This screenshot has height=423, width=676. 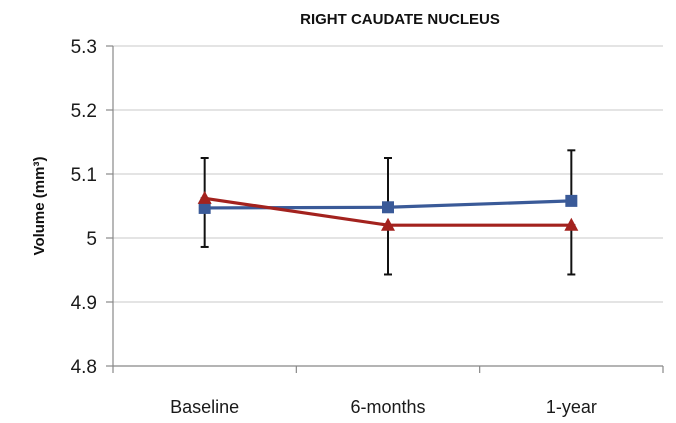 I want to click on y-tick-label: 5.2, so click(x=84, y=111).